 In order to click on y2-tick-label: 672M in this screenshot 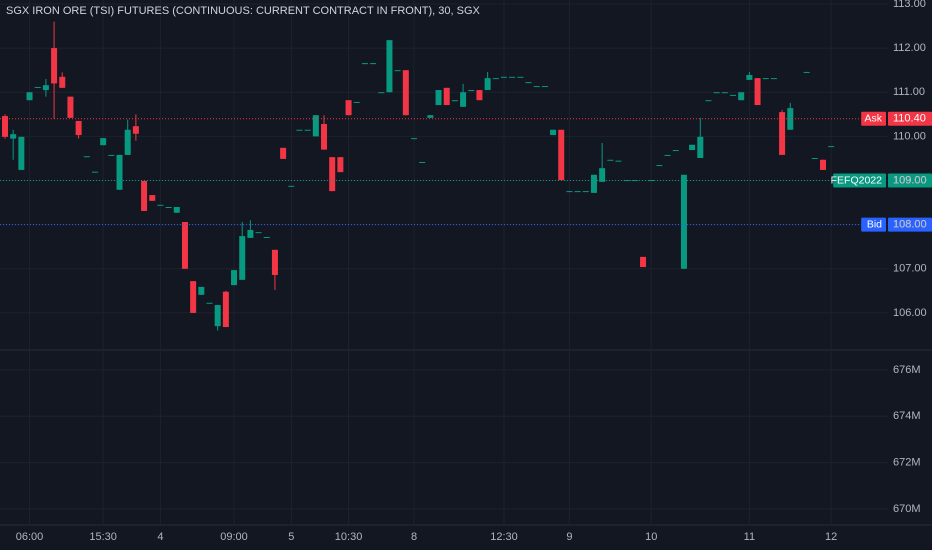, I will do `click(907, 463)`.